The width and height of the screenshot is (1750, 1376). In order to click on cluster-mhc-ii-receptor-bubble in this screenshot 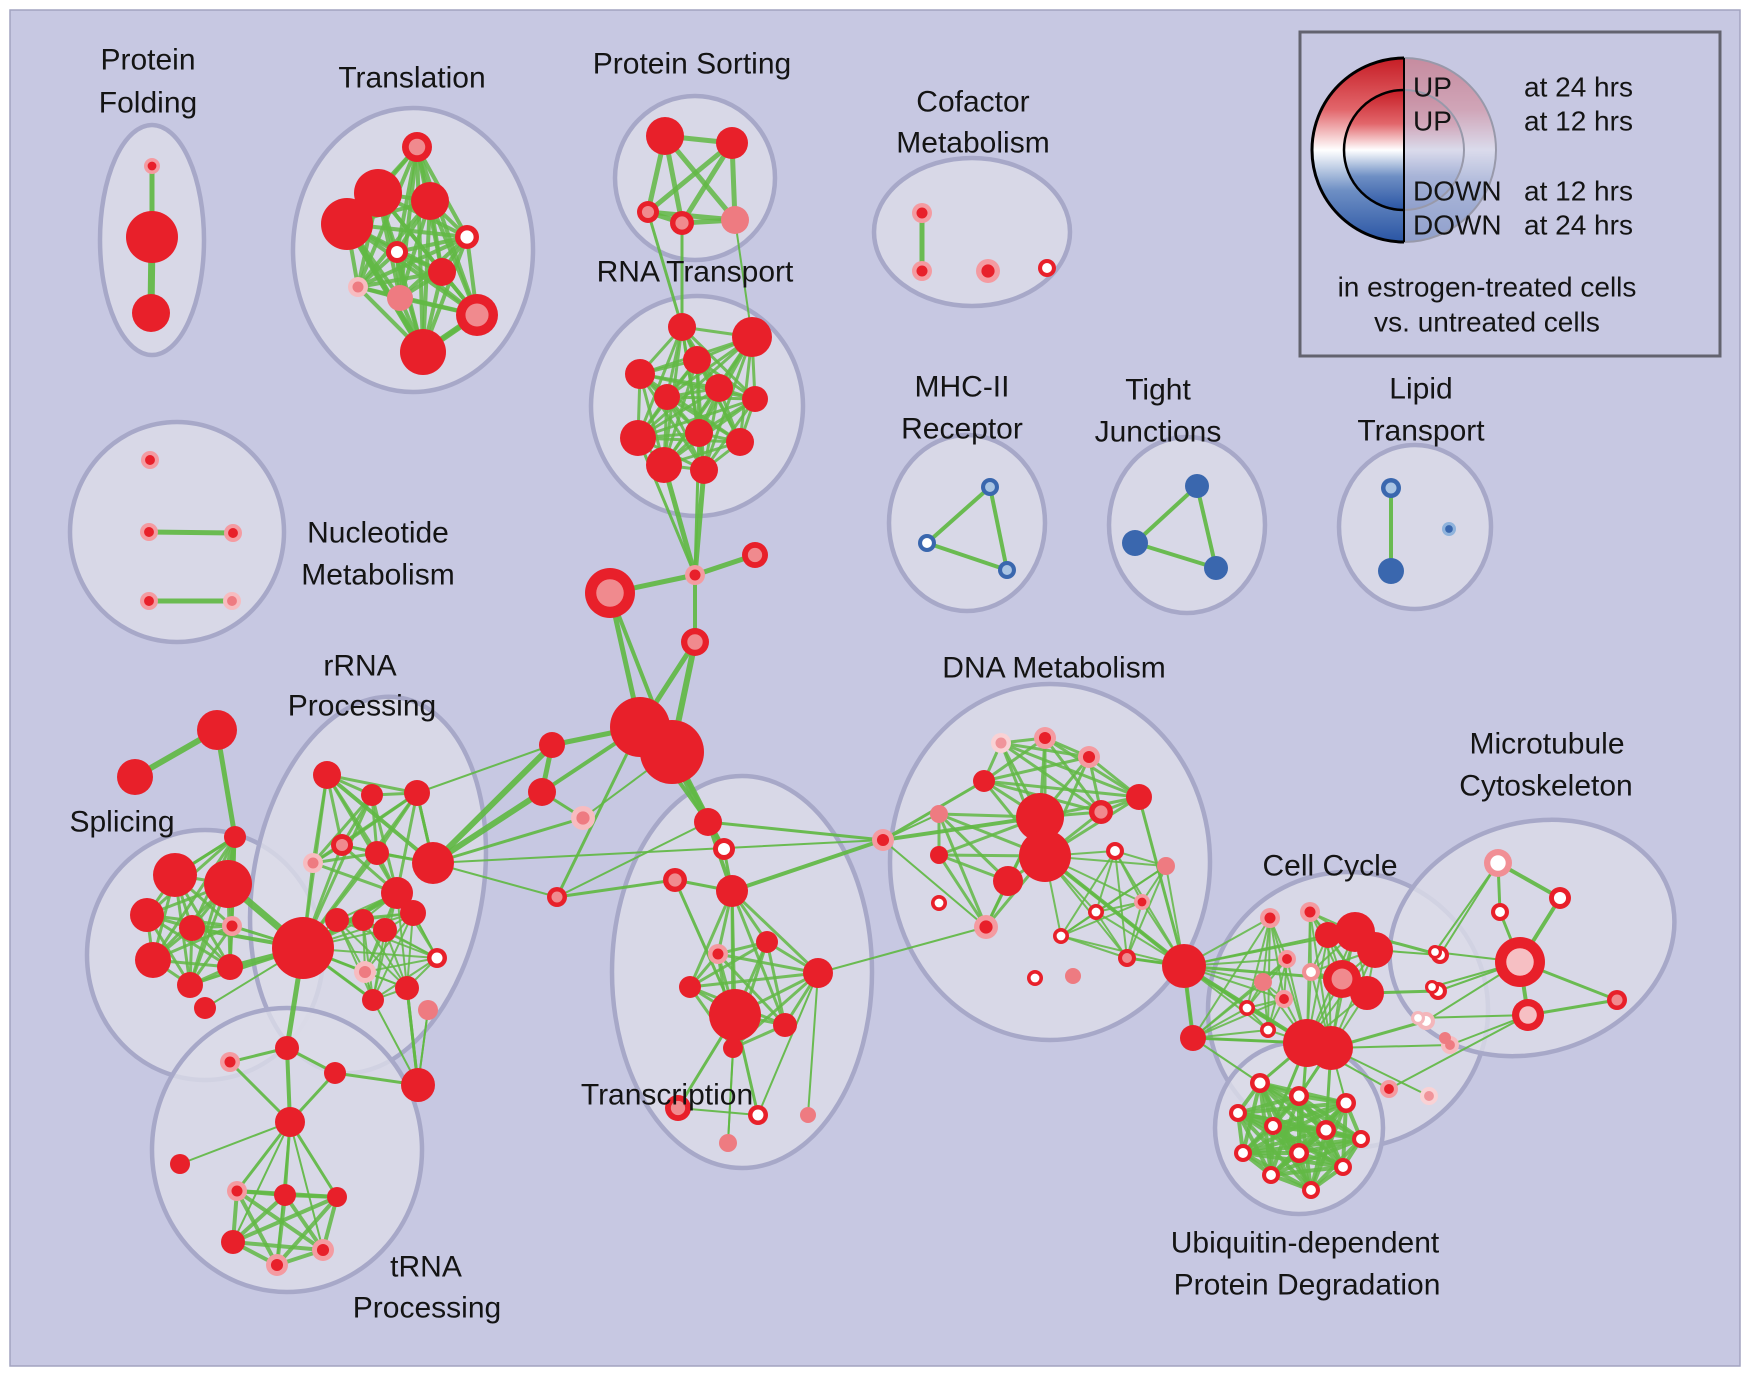, I will do `click(967, 523)`.